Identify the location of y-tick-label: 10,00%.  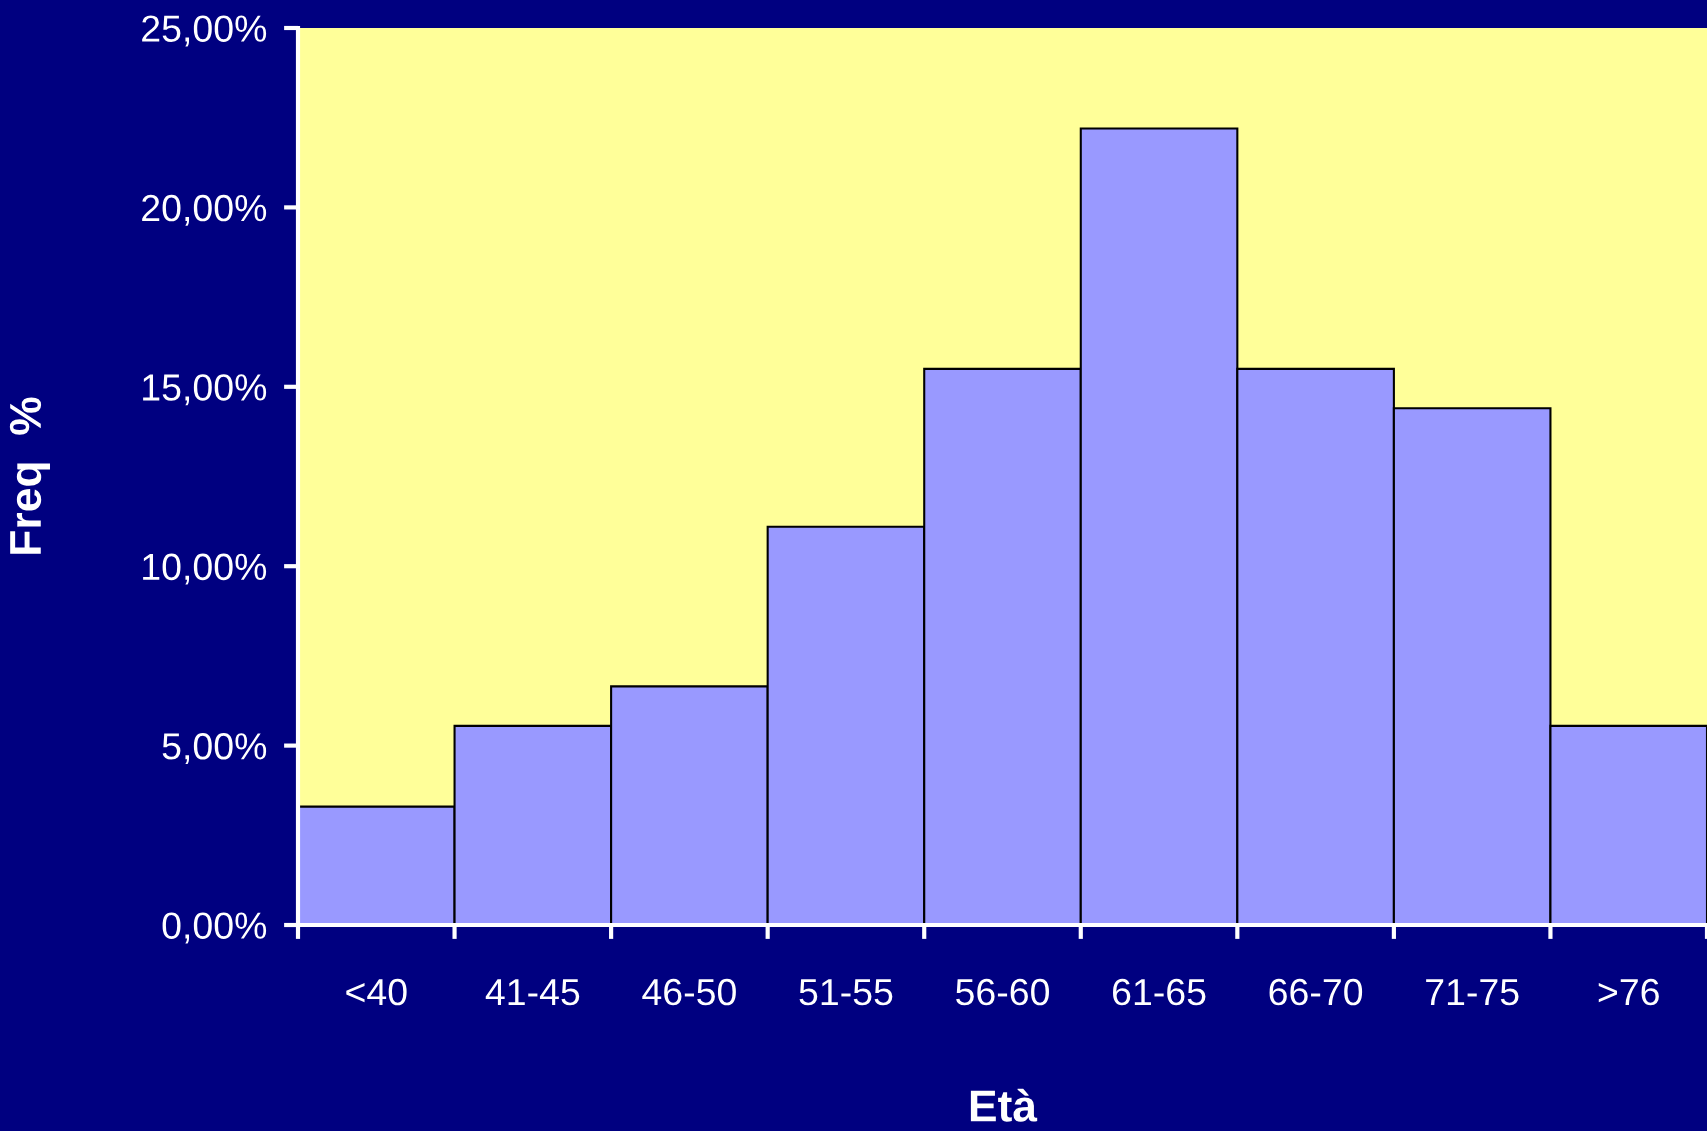
(205, 569).